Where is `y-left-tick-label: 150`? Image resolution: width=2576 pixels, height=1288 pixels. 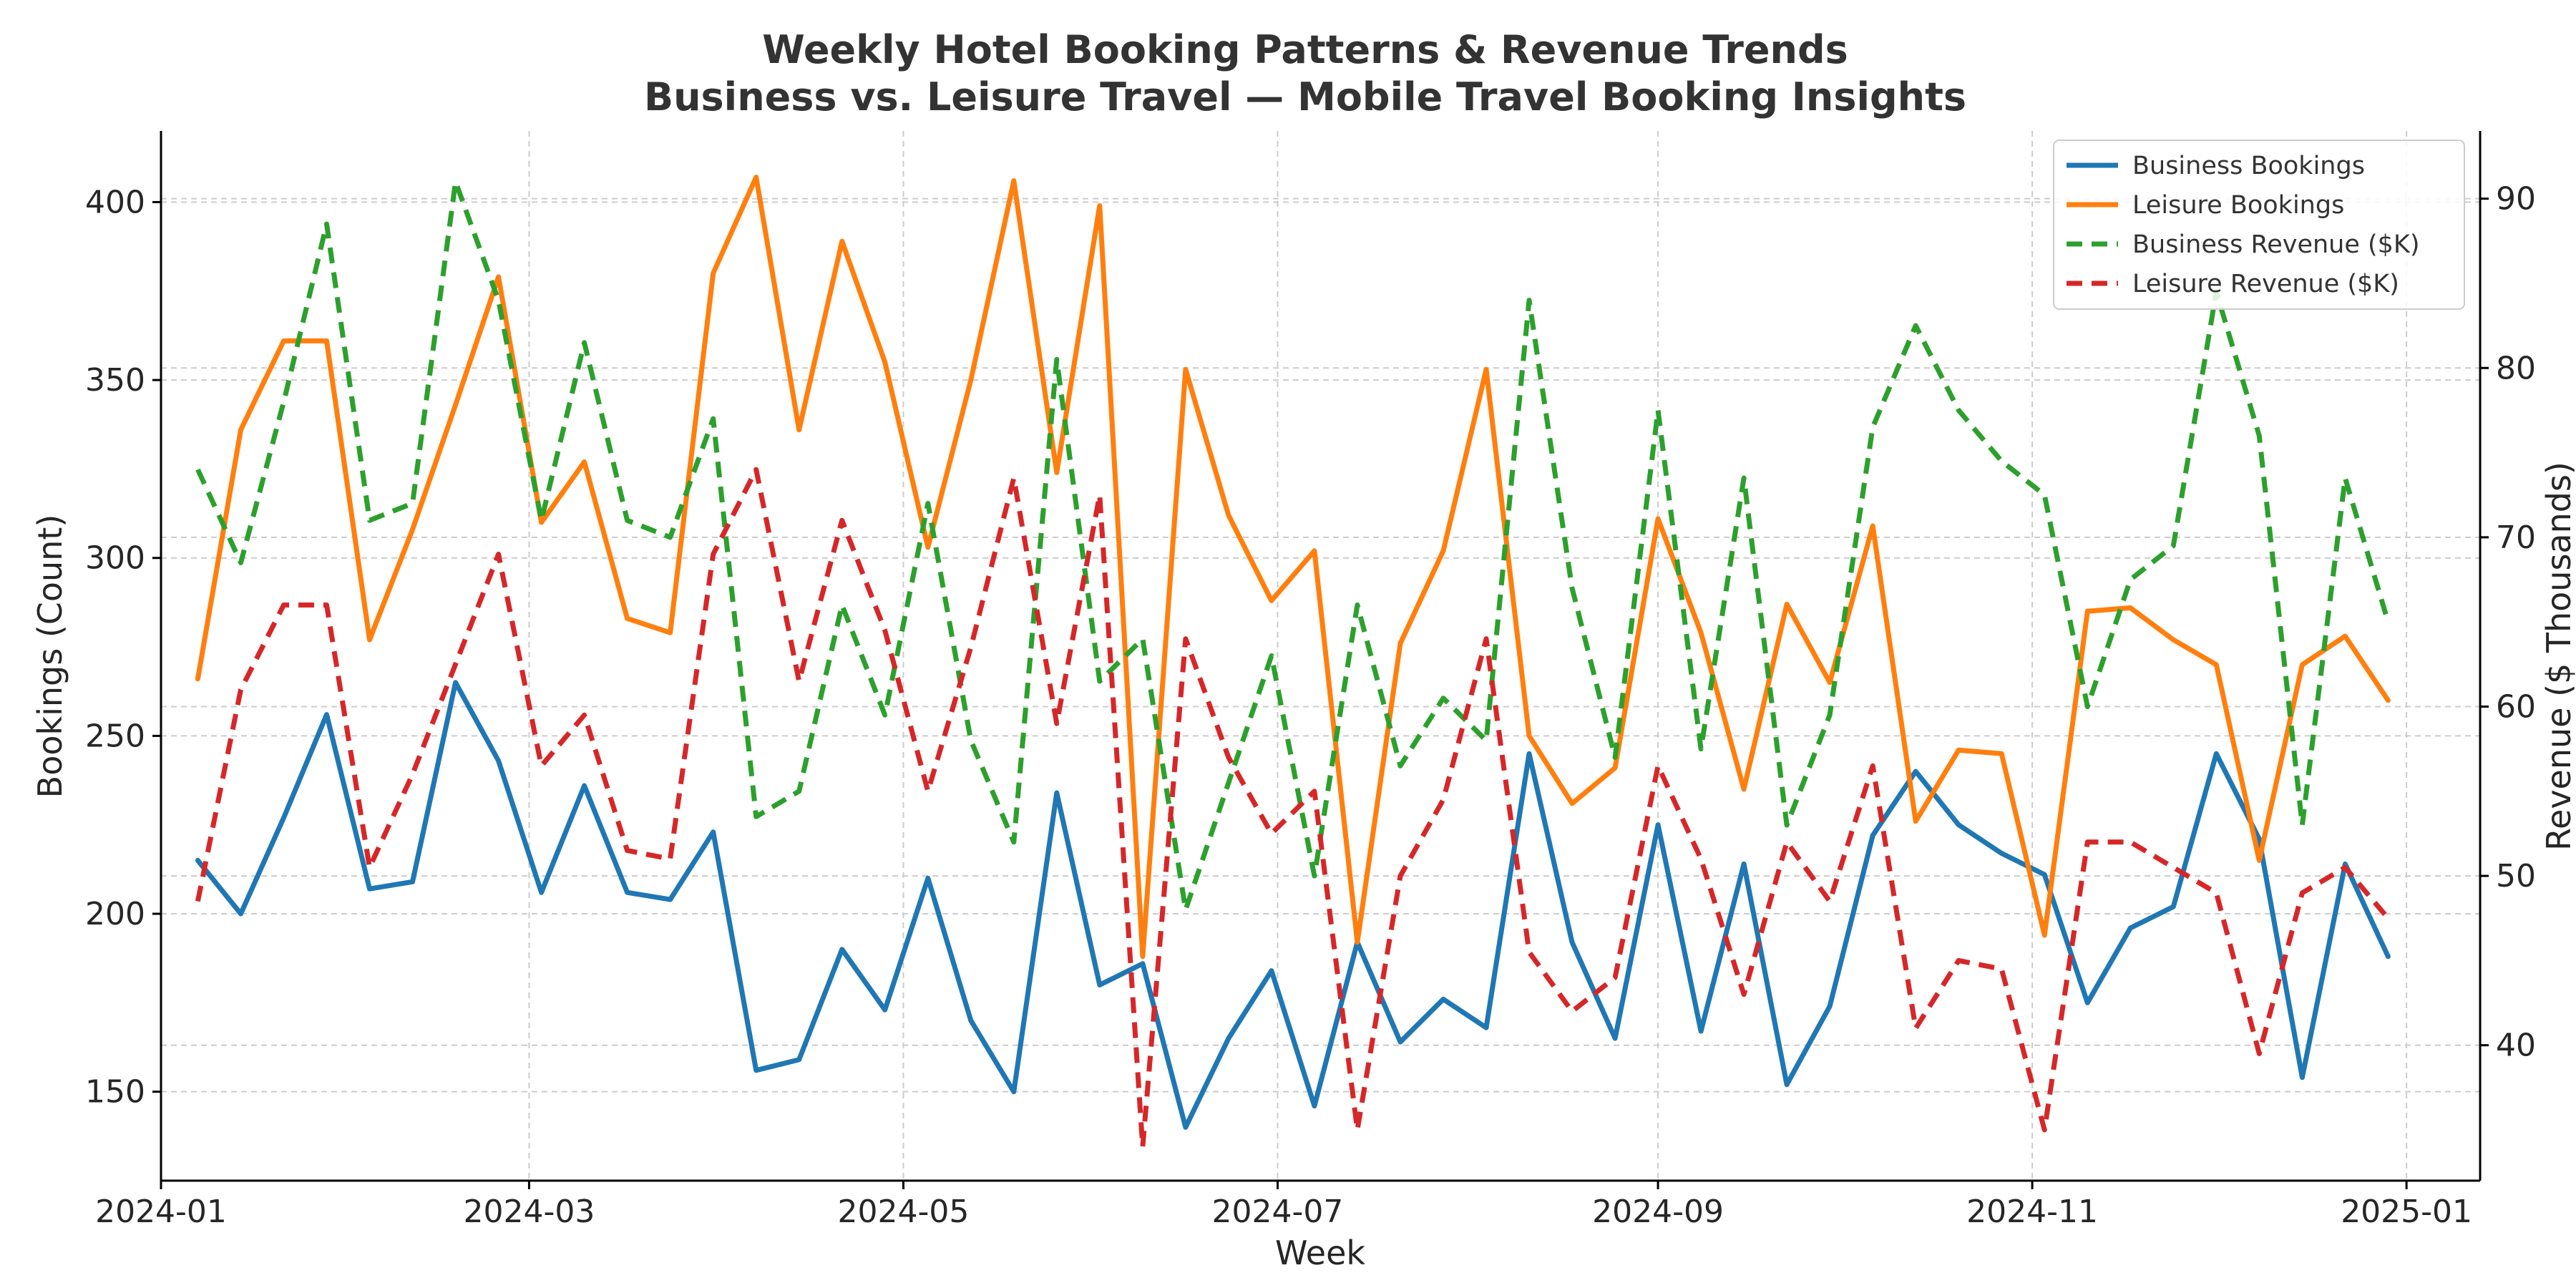
y-left-tick-label: 150 is located at coordinates (115, 1092).